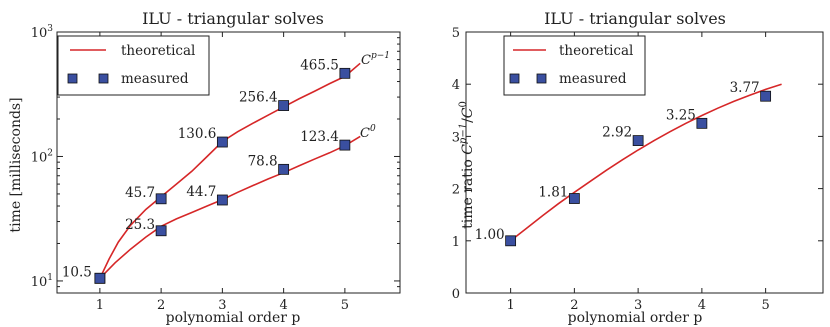  Describe the element at coordinates (456, 85) in the screenshot. I see `y-tick-label: 4` at that location.